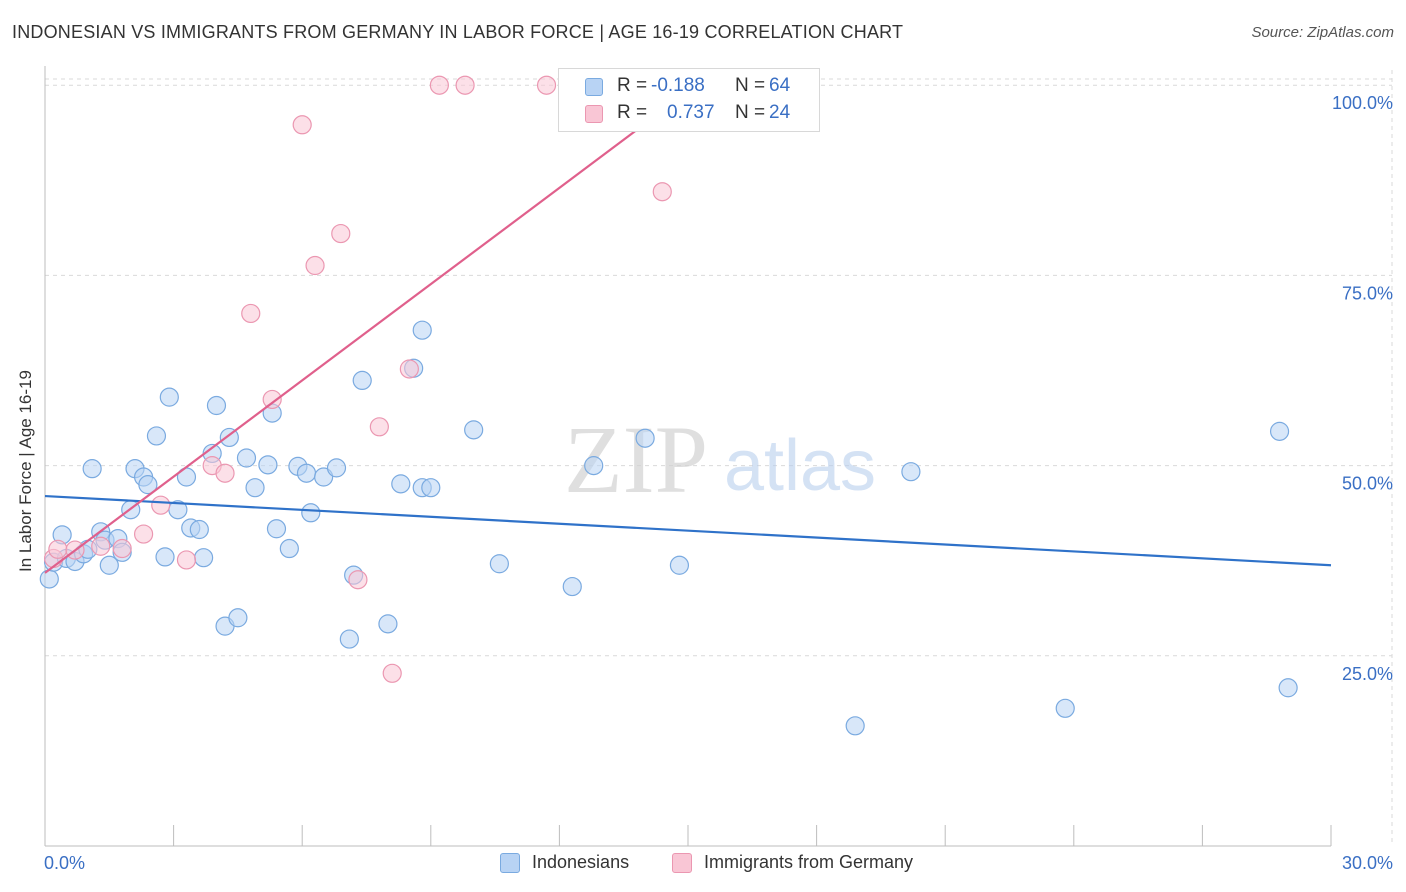  Describe the element at coordinates (689, 100) in the screenshot. I see `correlation-legend: R = -0.188 N = 64 R = 0.737 N = 24` at that location.